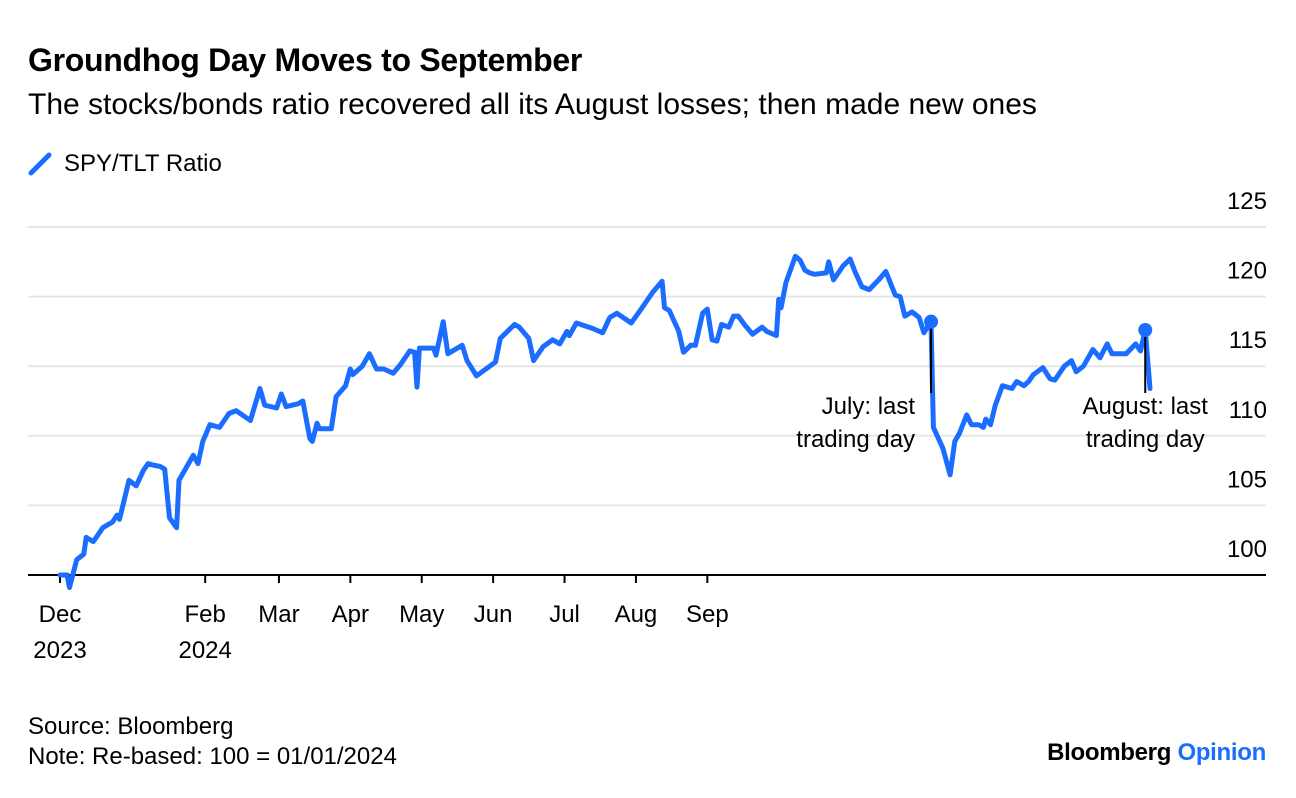 Image resolution: width=1296 pixels, height=798 pixels. Describe the element at coordinates (278, 614) in the screenshot. I see `x-tick-label: Mar` at that location.